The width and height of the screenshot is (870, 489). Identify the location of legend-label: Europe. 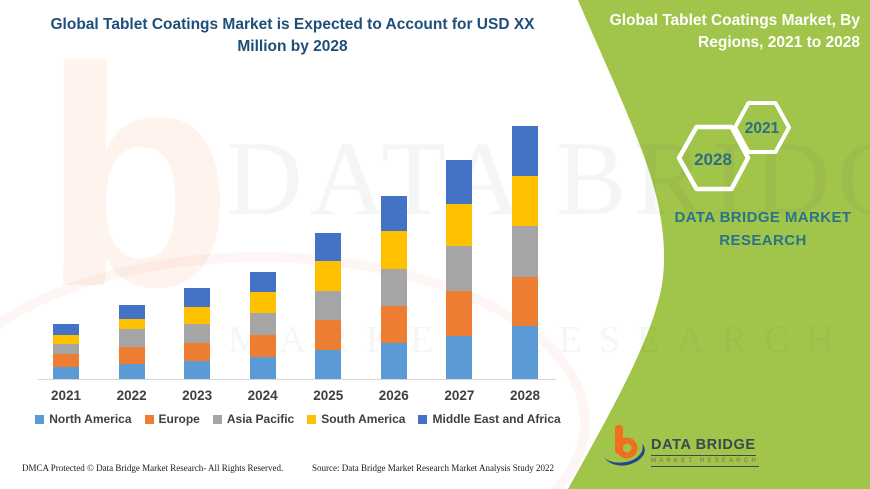
(179, 419).